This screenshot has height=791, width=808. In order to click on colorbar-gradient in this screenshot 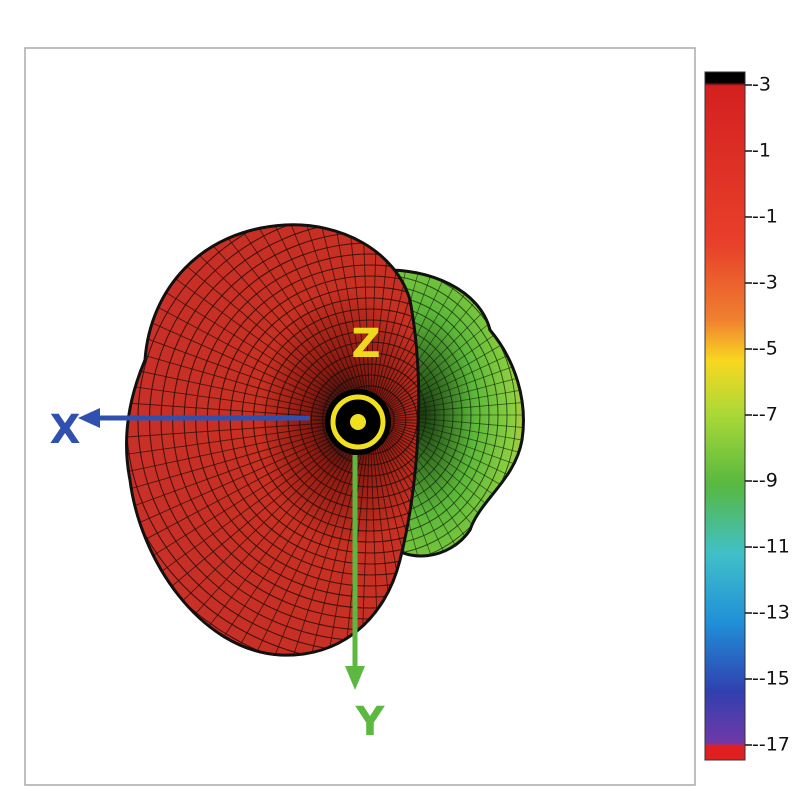, I will do `click(725, 416)`.